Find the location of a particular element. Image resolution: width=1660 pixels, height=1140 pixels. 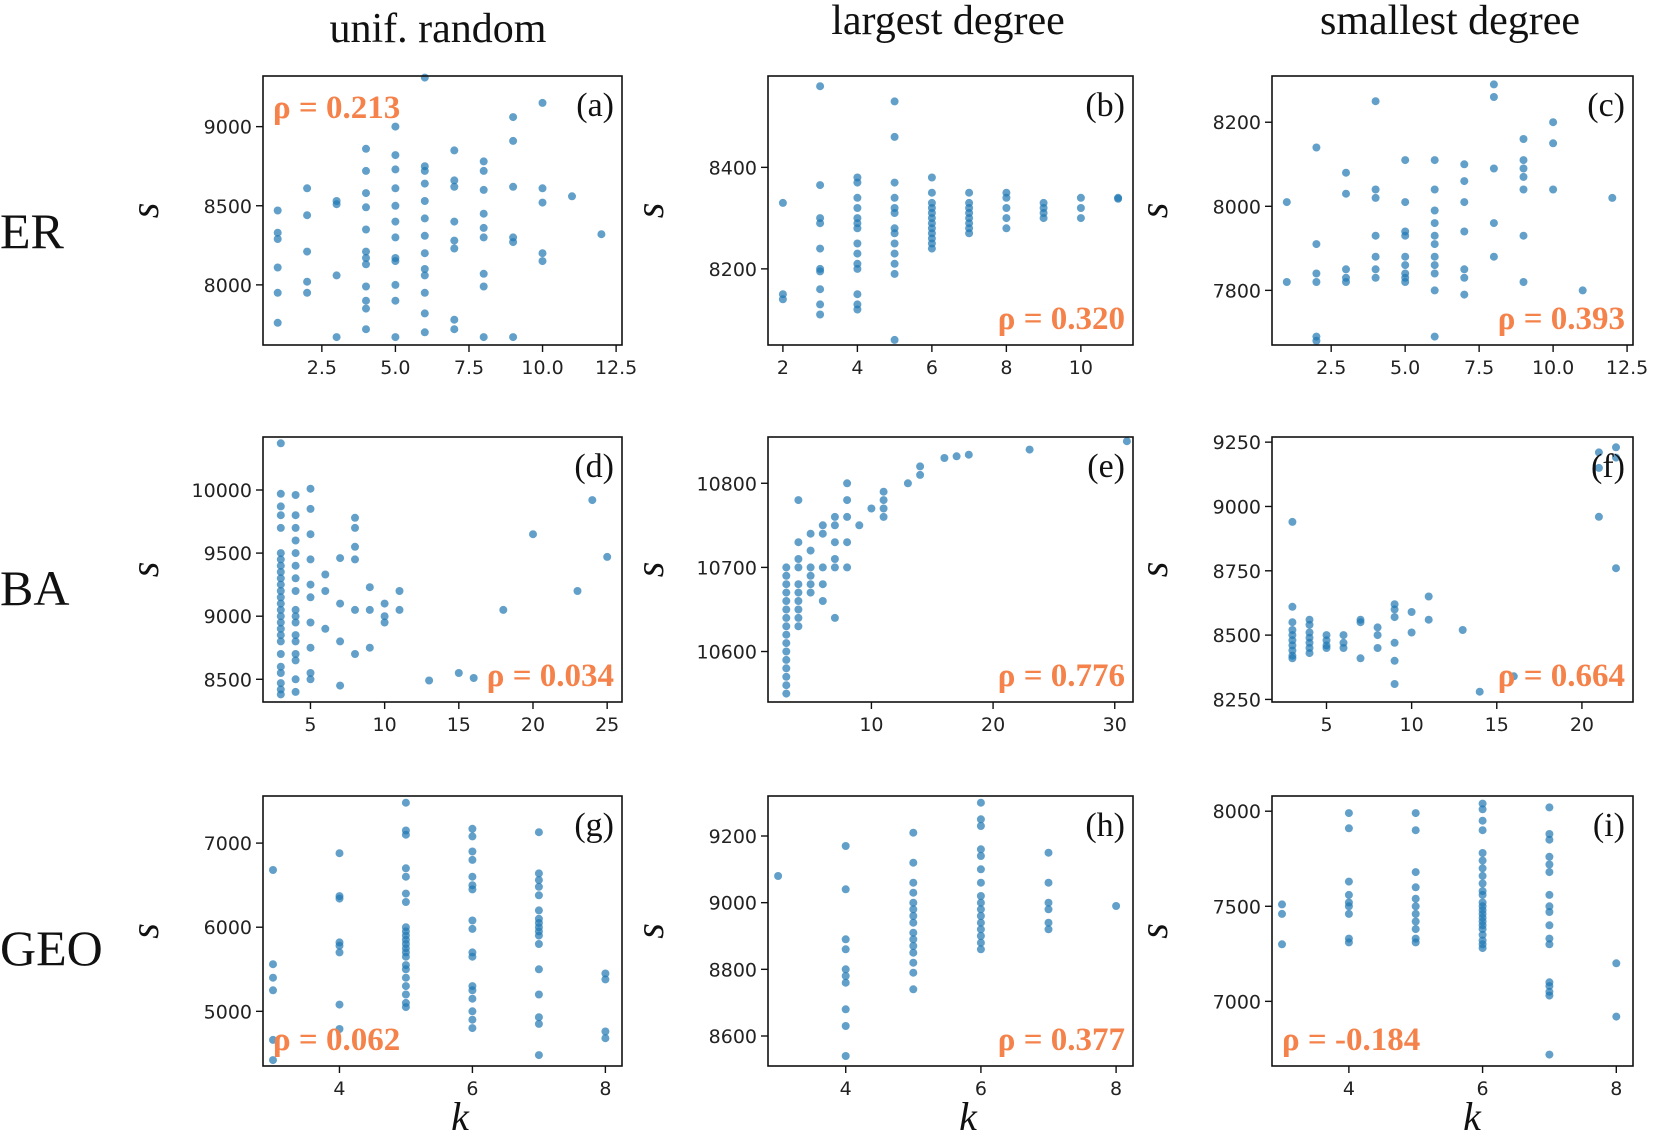

scatter-panel-g: 4 6 8 5000 6000 7000 s (g) ρ = 0.062 is located at coordinates (372, 947).